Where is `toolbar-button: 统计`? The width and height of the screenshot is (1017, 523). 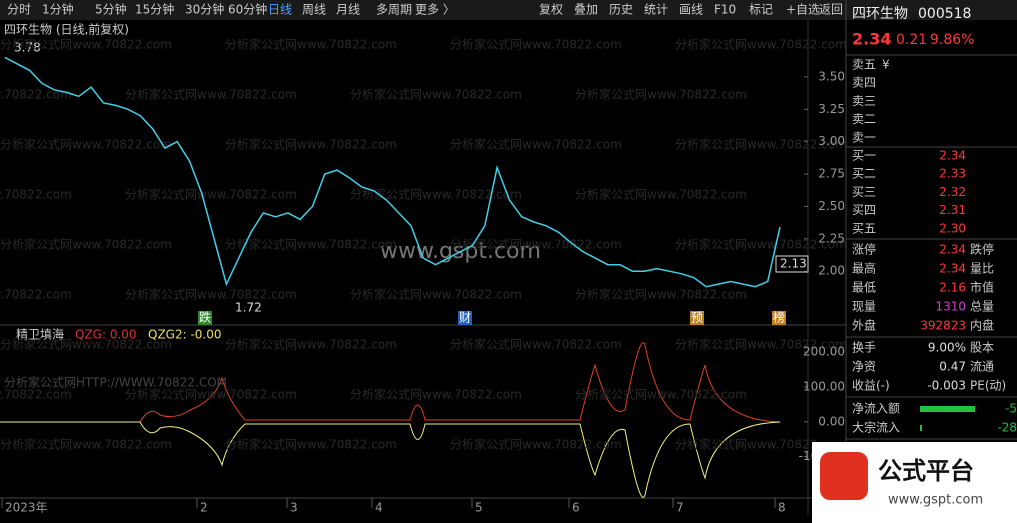
toolbar-button: 统计 is located at coordinates (656, 10).